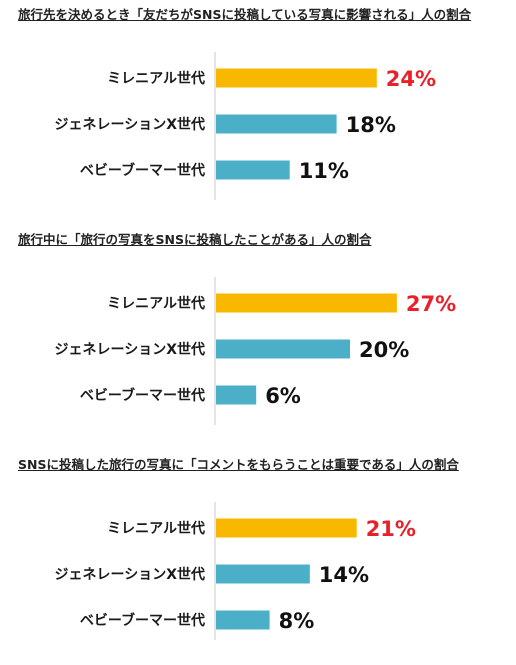 This screenshot has height=665, width=516. What do you see at coordinates (371, 125) in the screenshot?
I see `value-label: 18%` at bounding box center [371, 125].